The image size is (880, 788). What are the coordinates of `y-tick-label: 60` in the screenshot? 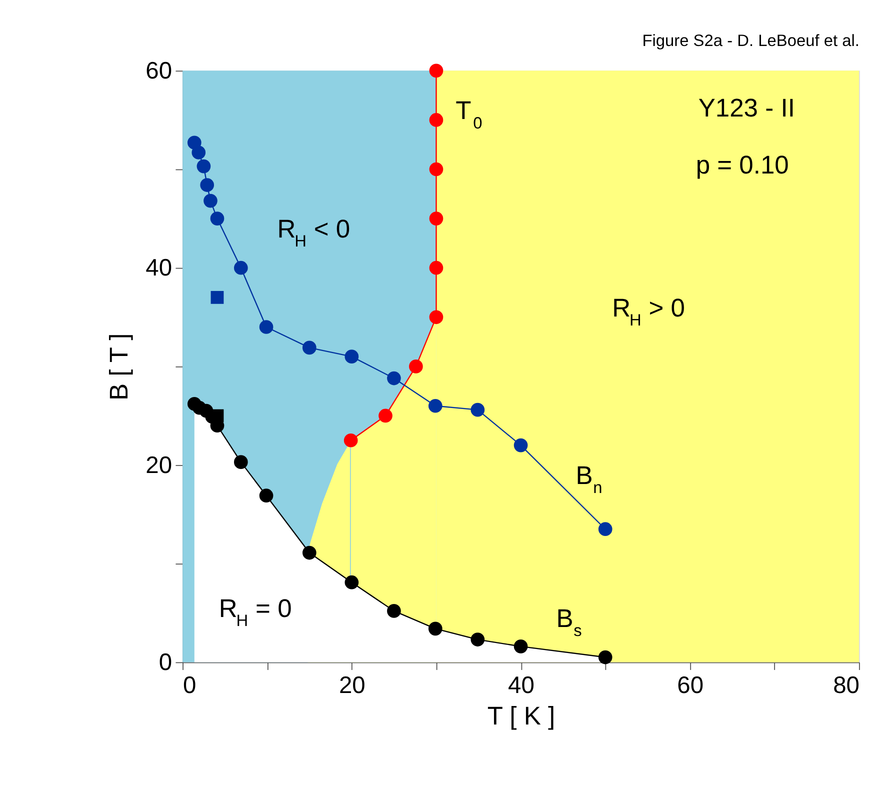 It's located at (159, 71).